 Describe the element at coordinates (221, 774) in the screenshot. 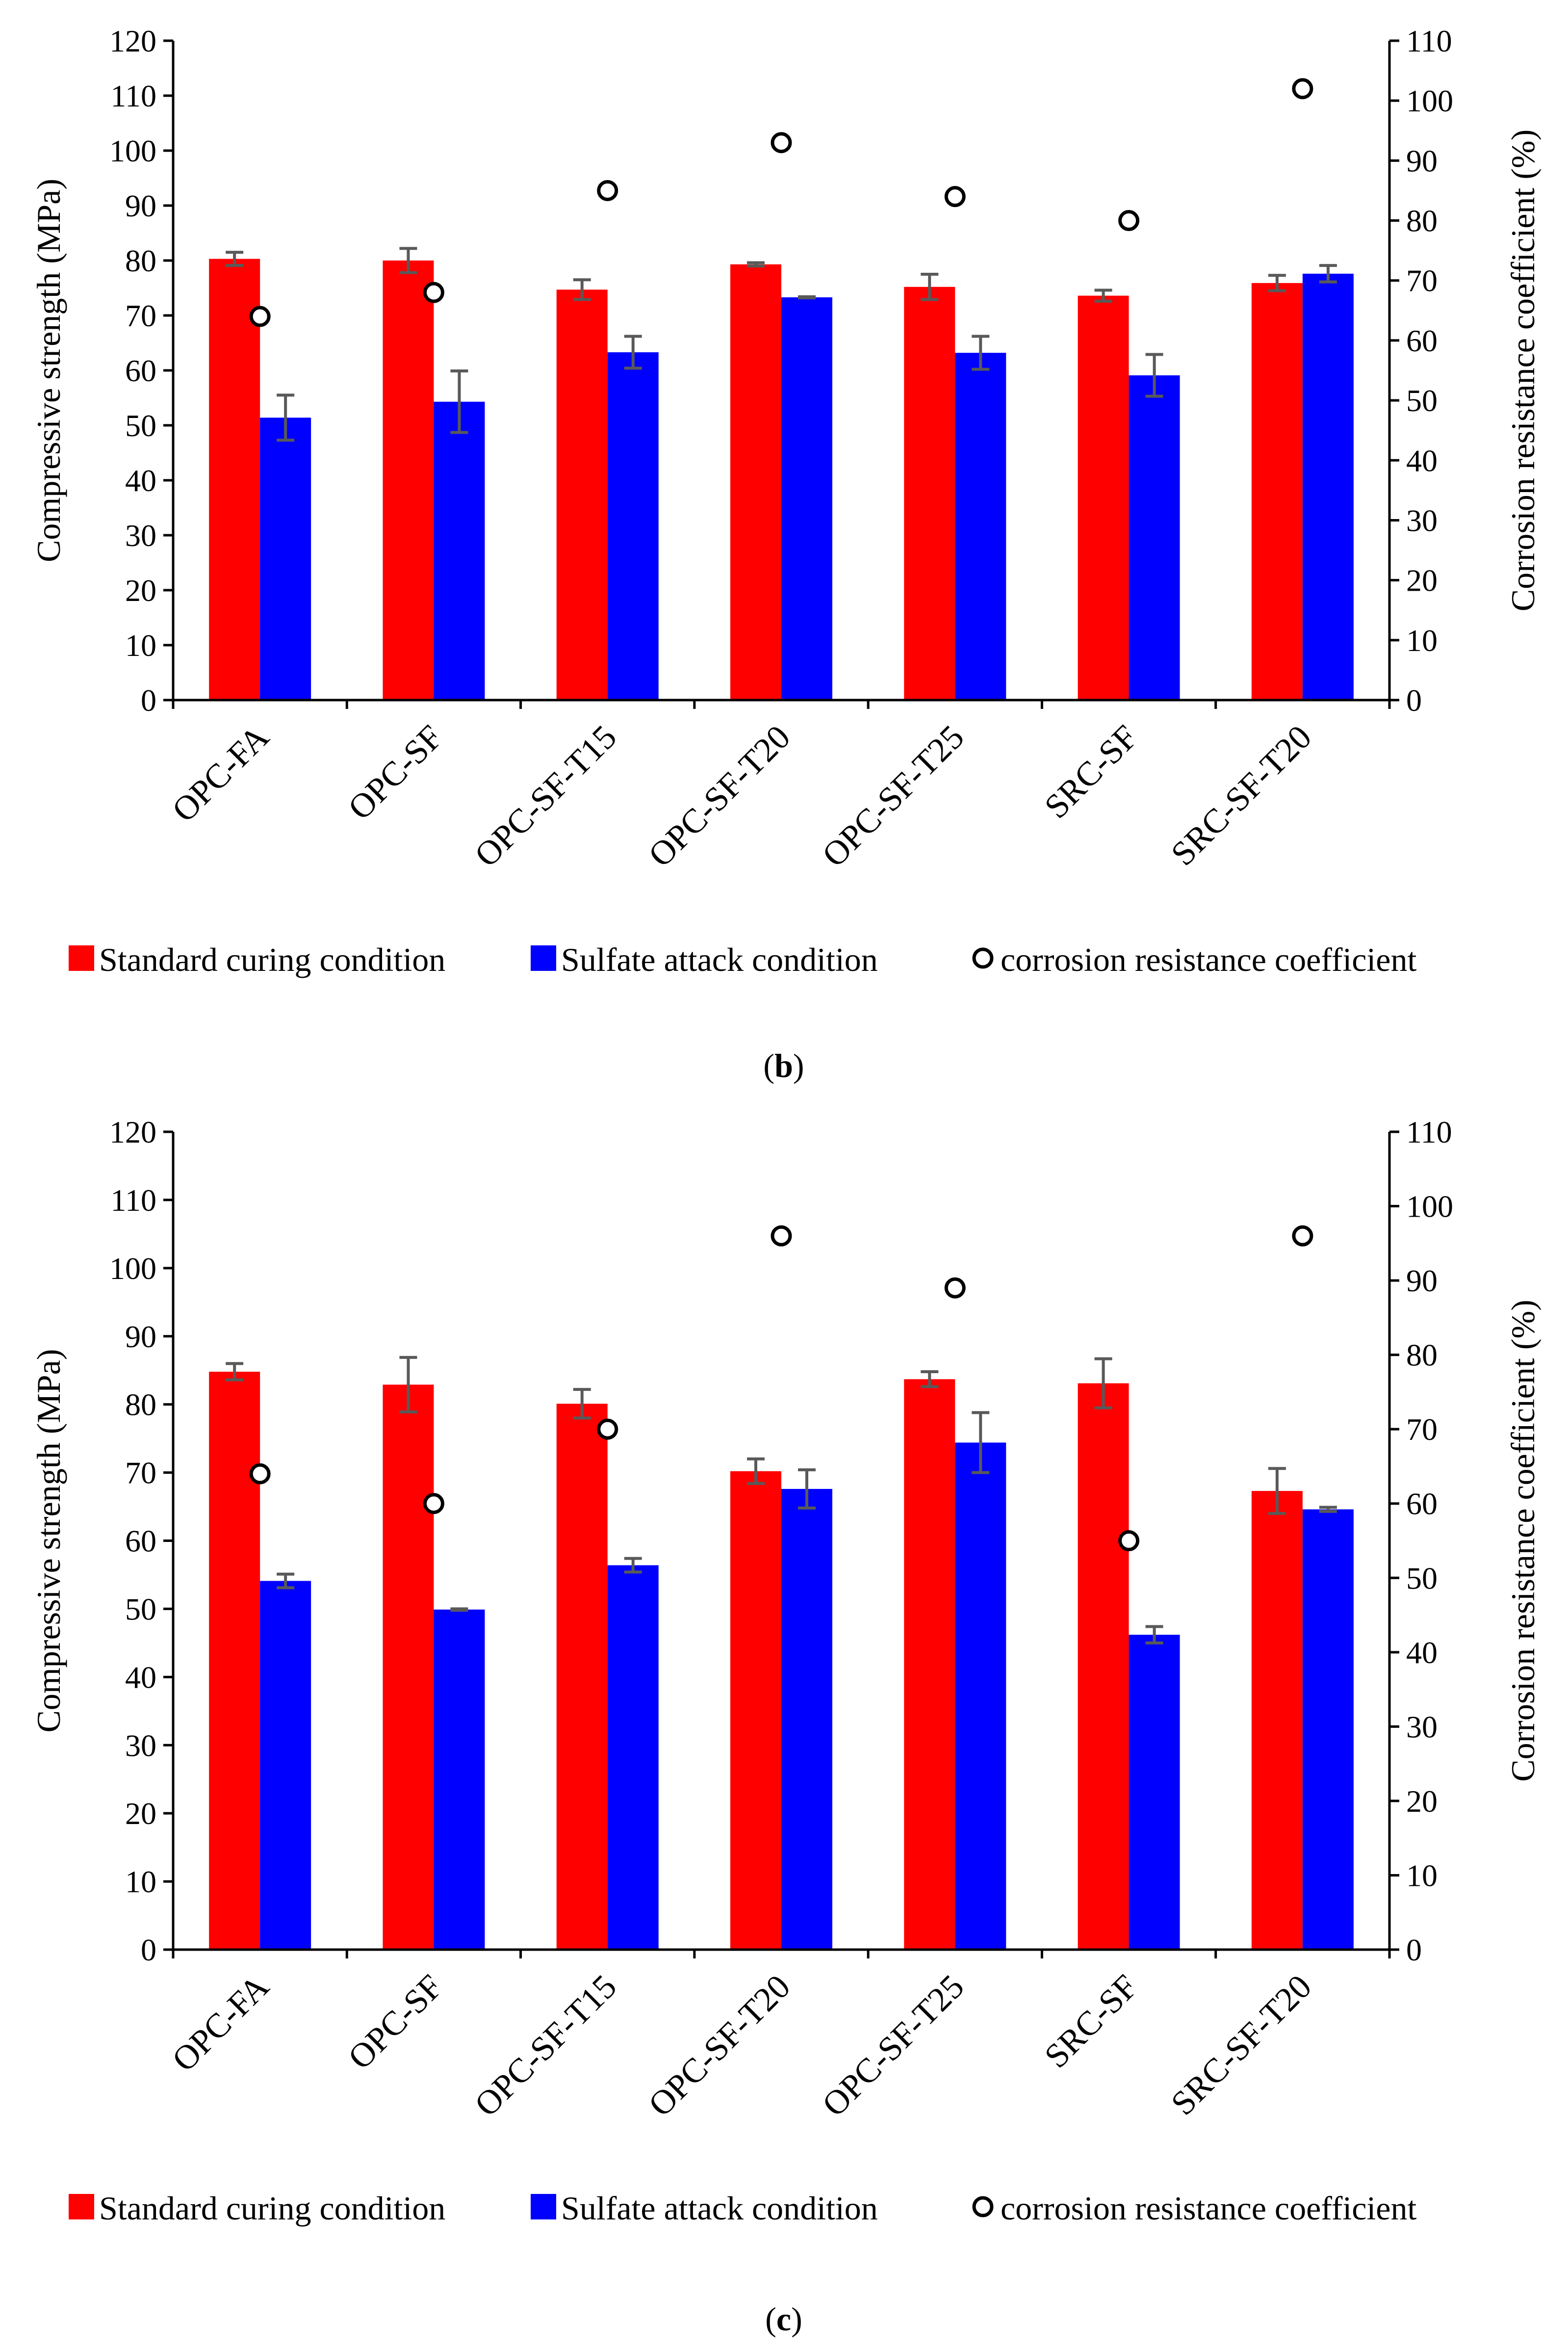

I see `category-label: OPC-FA` at that location.